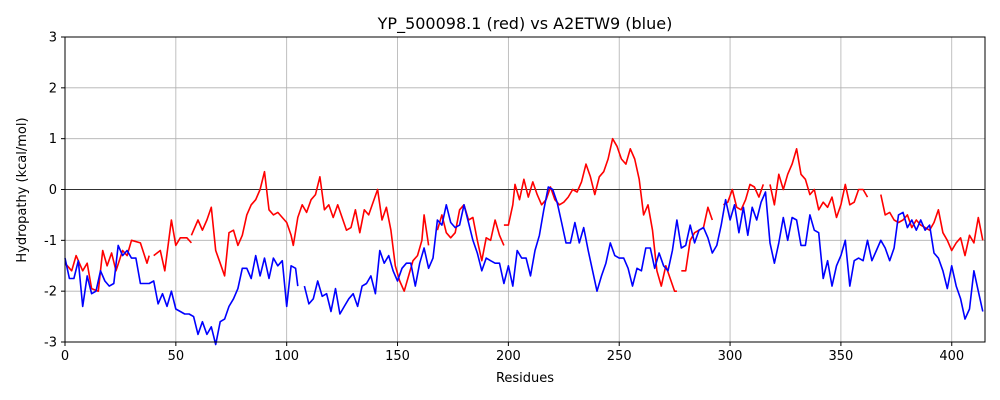  What do you see at coordinates (53, 139) in the screenshot?
I see `y-tick-label: 1` at bounding box center [53, 139].